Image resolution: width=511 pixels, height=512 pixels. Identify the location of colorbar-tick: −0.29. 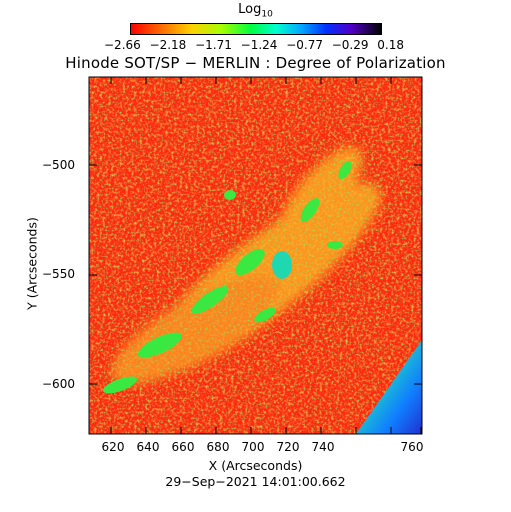
(350, 45).